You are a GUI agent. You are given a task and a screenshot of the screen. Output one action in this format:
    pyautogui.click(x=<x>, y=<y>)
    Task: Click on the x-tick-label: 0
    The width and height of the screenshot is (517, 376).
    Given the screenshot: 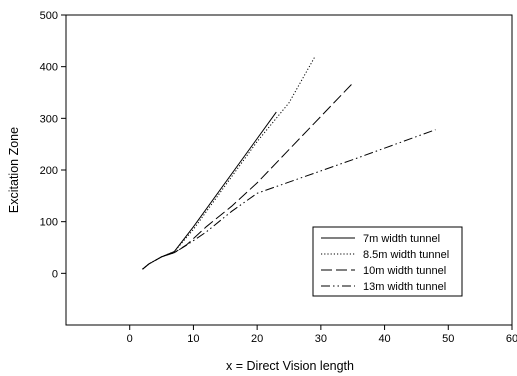 What is the action you would take?
    pyautogui.click(x=130, y=339)
    